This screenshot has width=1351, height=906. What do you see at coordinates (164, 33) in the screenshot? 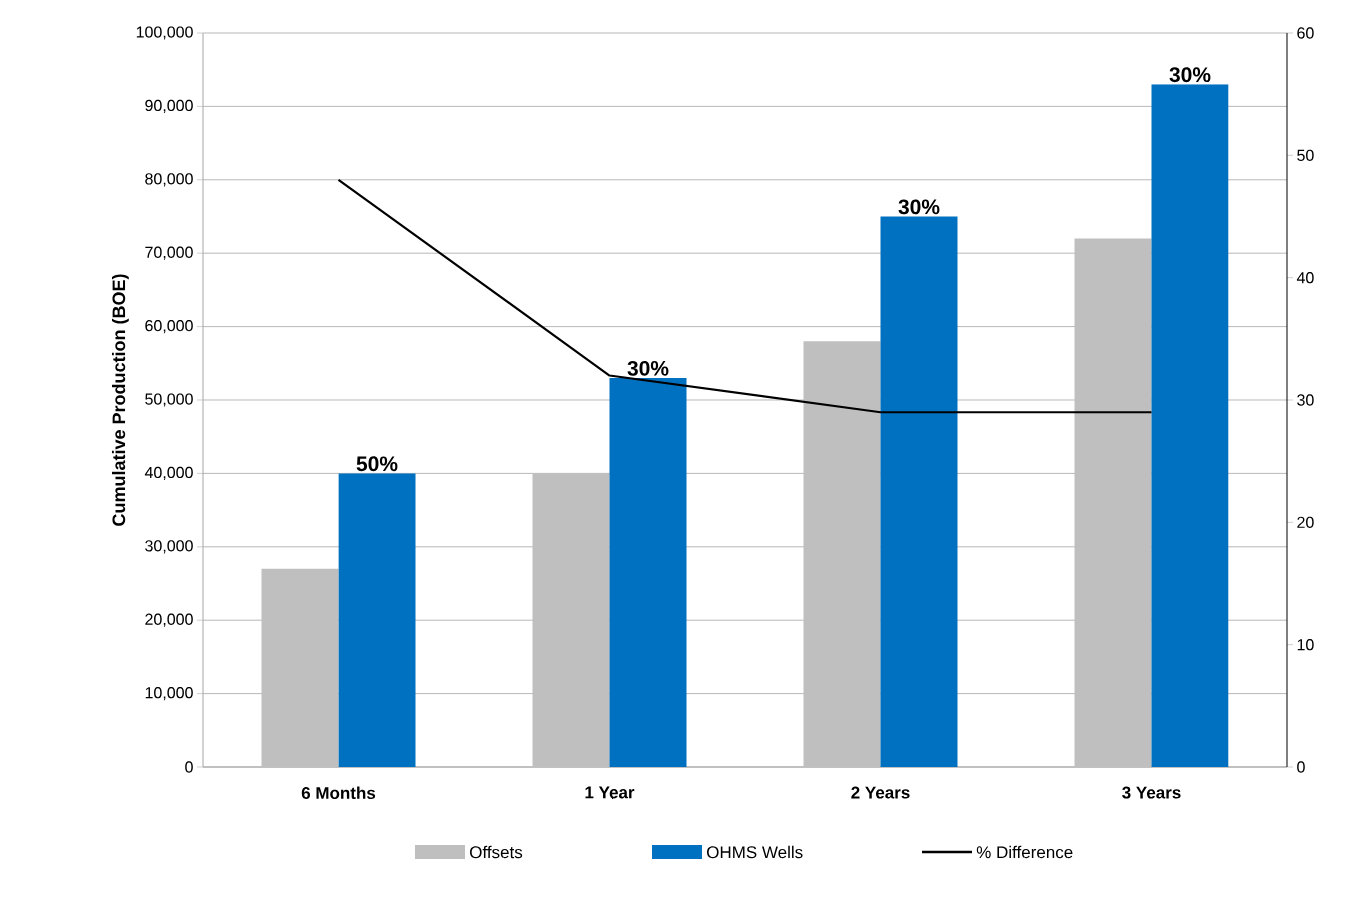
I see `y-tick-label: 100,000` at bounding box center [164, 33].